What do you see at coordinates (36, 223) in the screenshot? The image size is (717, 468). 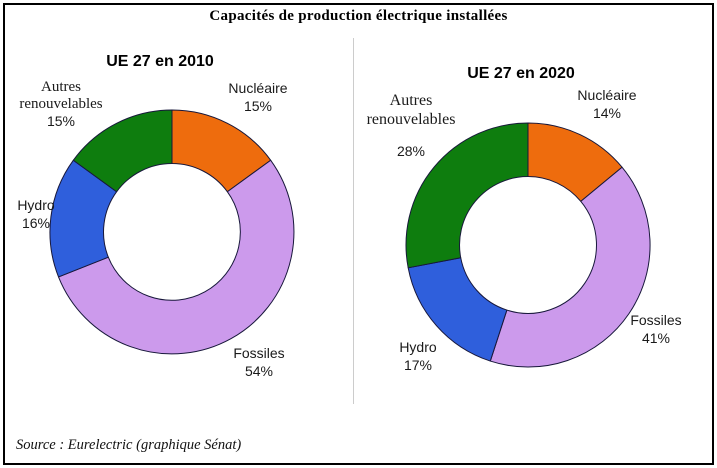 I see `slice-label-pct: 16%` at bounding box center [36, 223].